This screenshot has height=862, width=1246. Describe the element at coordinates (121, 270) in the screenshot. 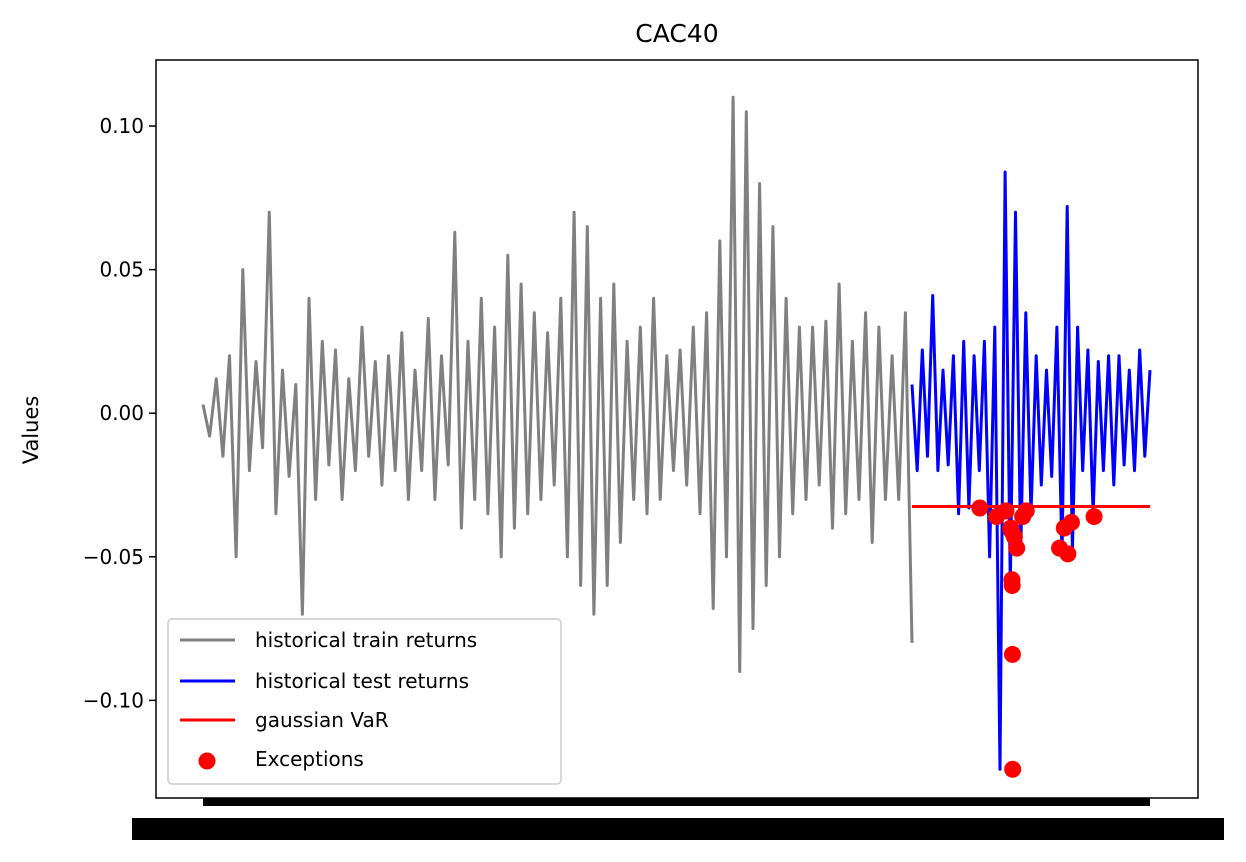

I see `y-tick-label: 0.05` at that location.